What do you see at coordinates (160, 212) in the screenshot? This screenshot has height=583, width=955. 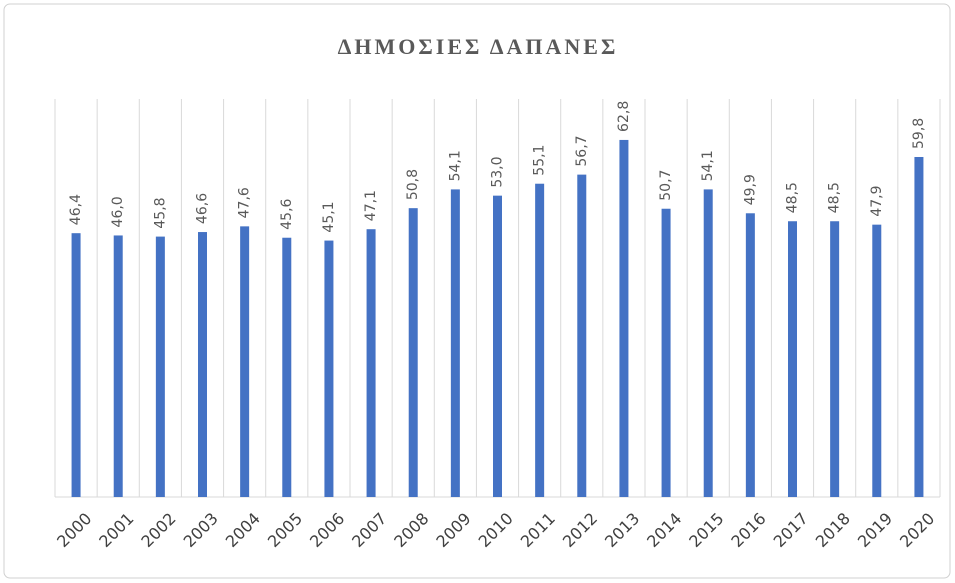 I see `value-label: 45,8` at bounding box center [160, 212].